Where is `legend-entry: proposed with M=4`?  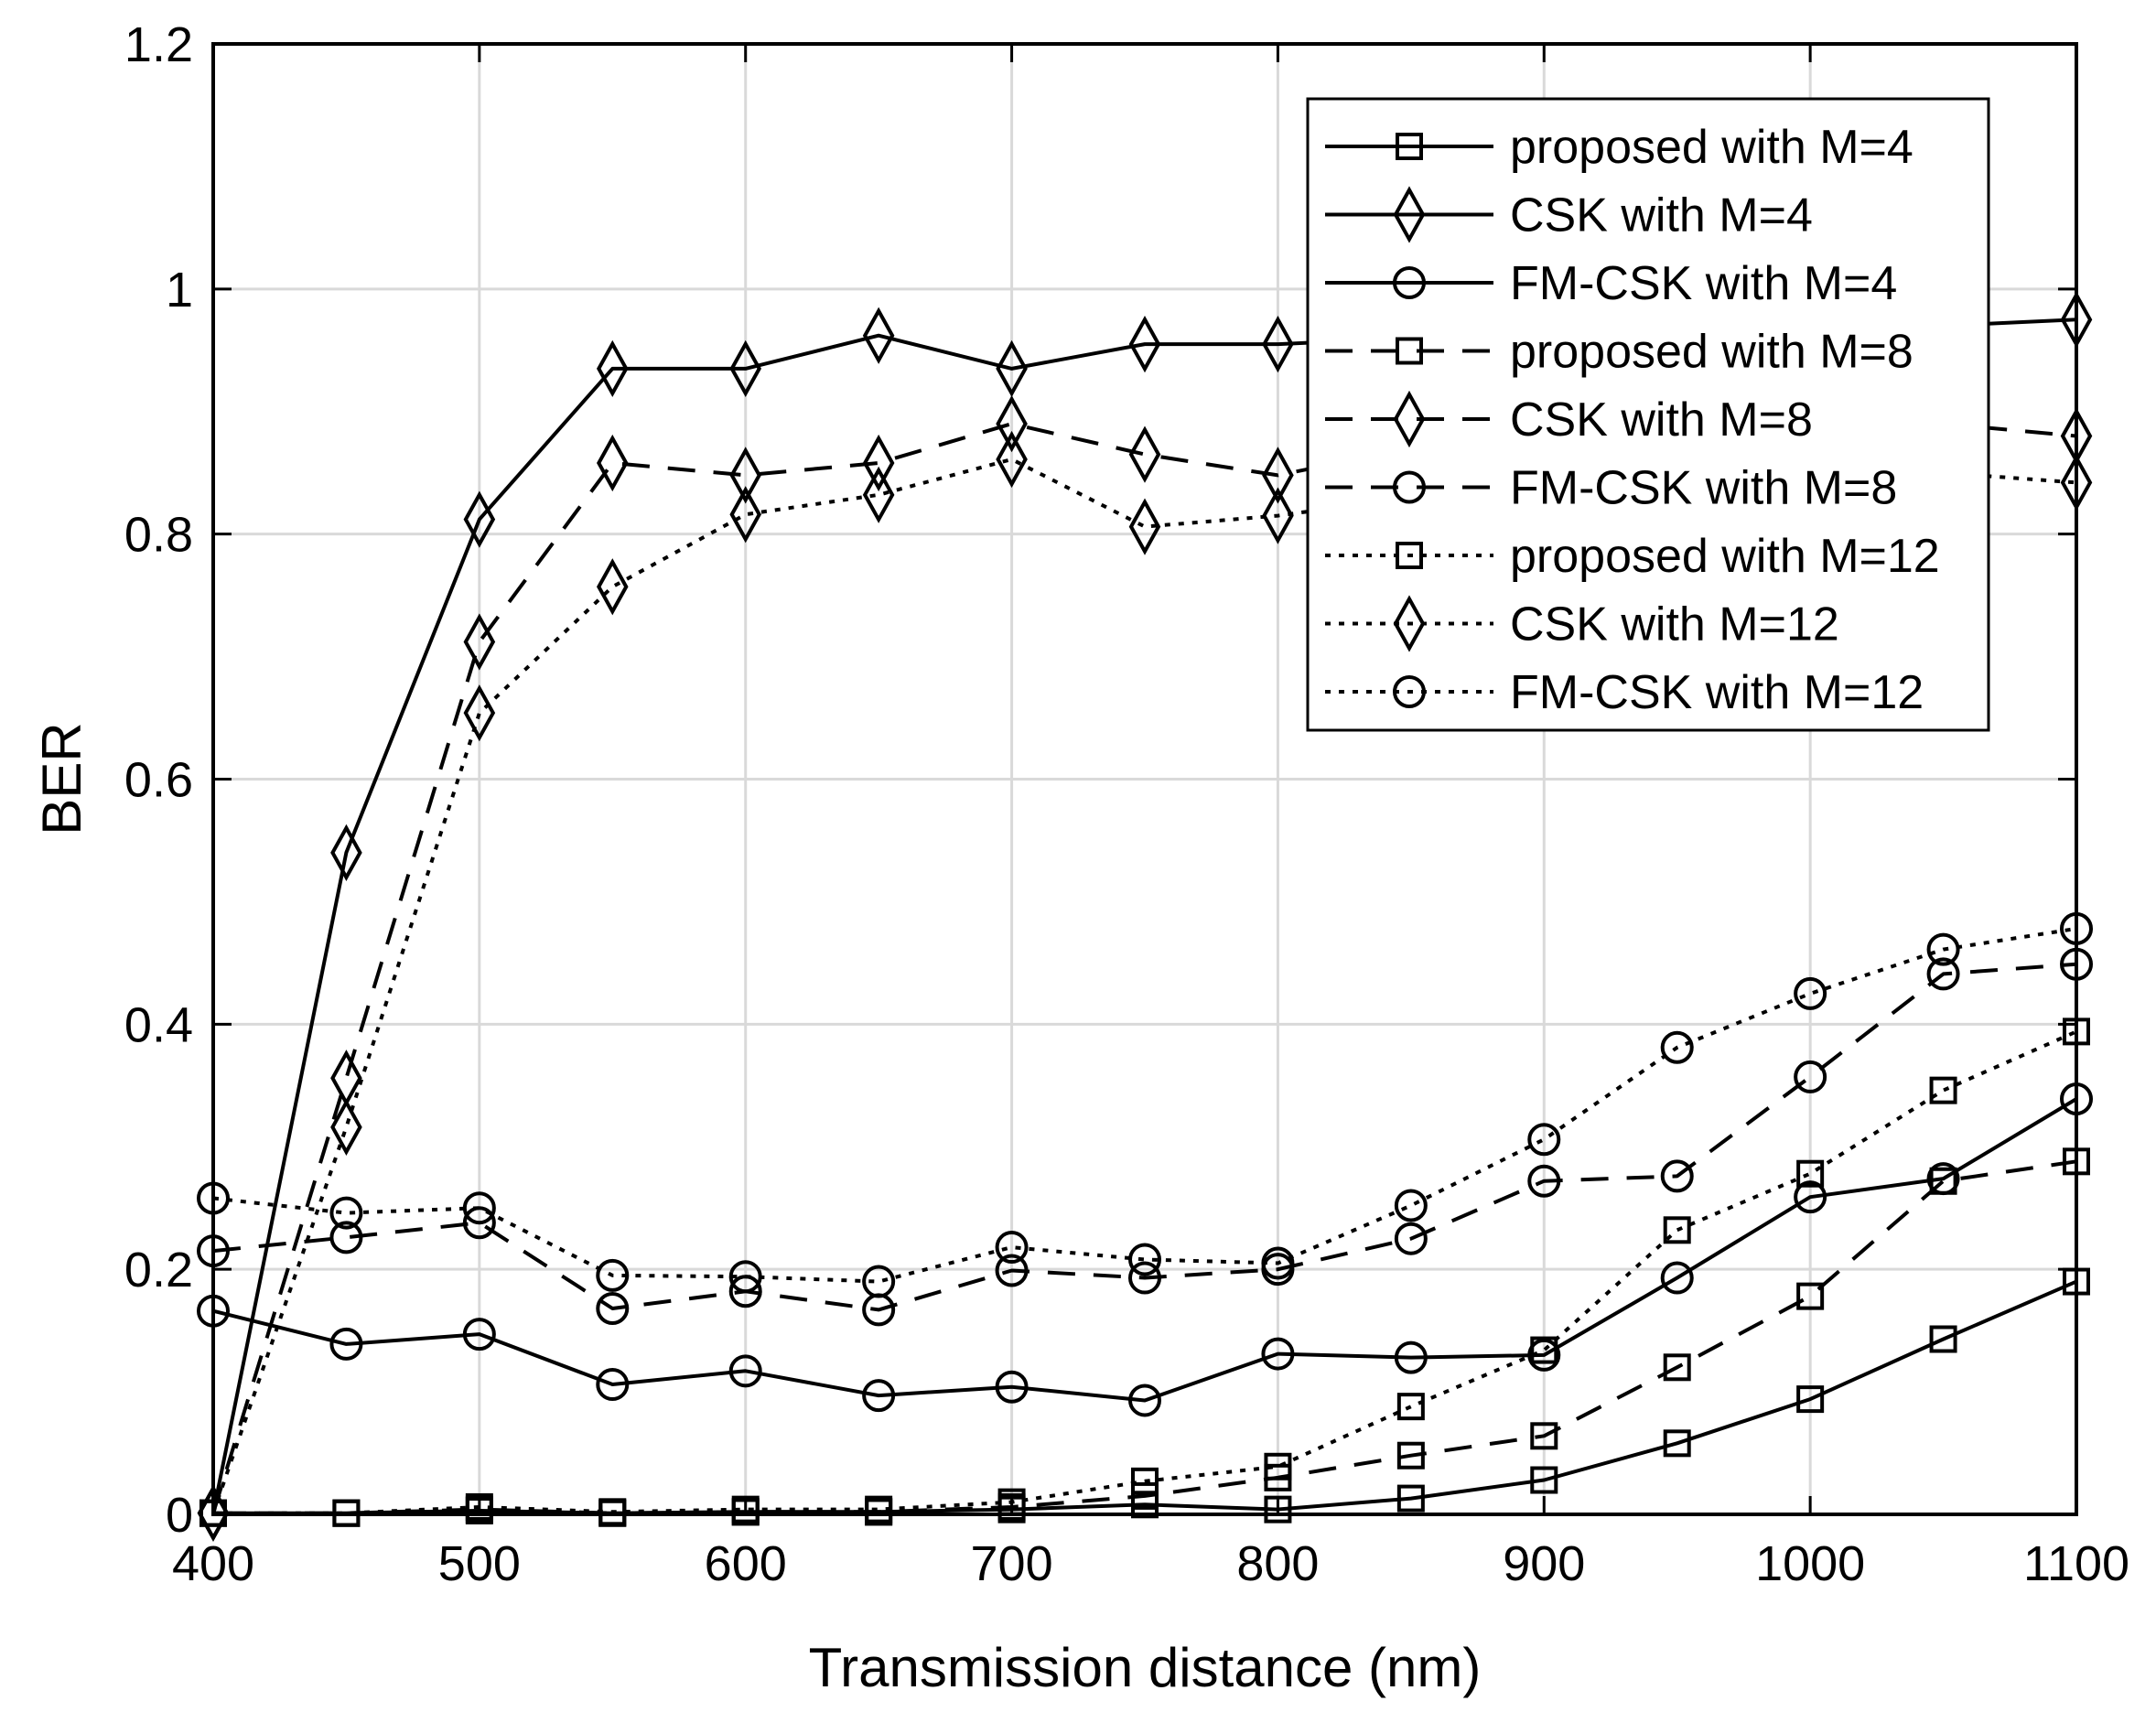 legend-entry: proposed with M=4 is located at coordinates (1619, 147).